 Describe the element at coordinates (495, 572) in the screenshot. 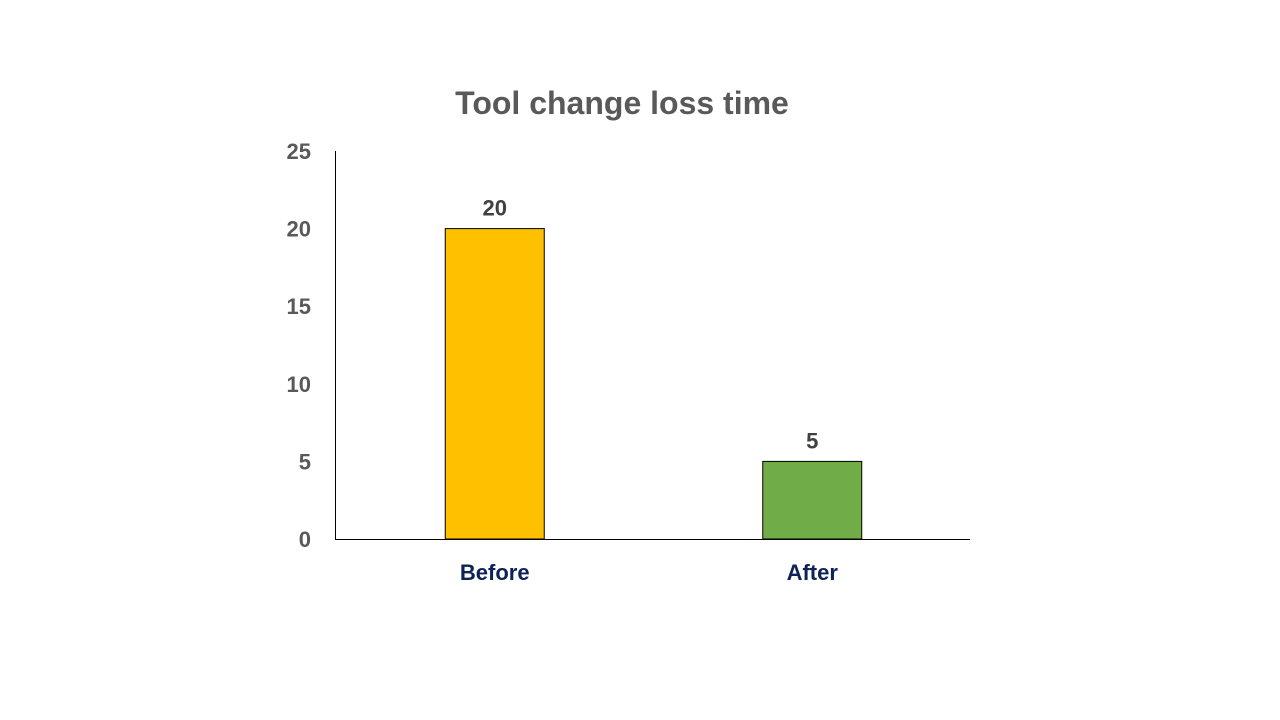

I see `x-tick-label-before: Before` at that location.